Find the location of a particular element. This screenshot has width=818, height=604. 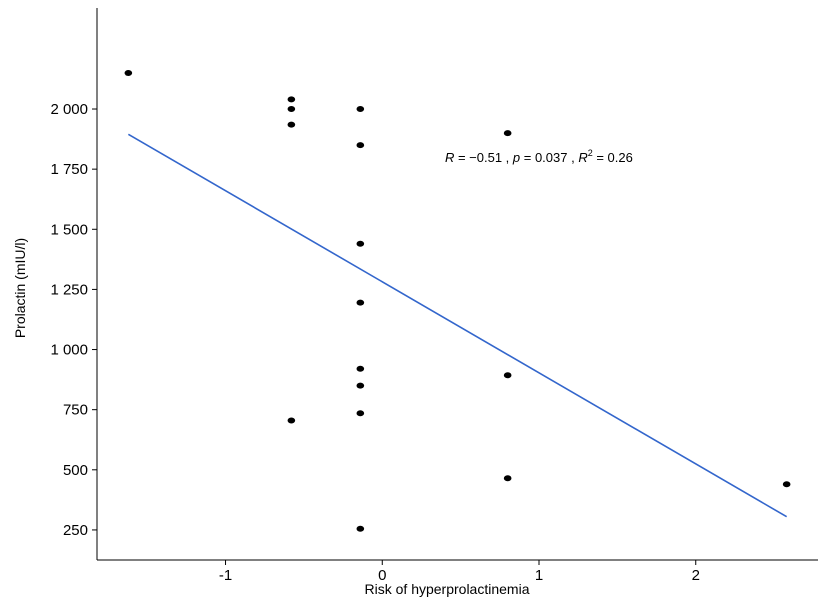

y-tick-label: 1 500 is located at coordinates (69, 229).